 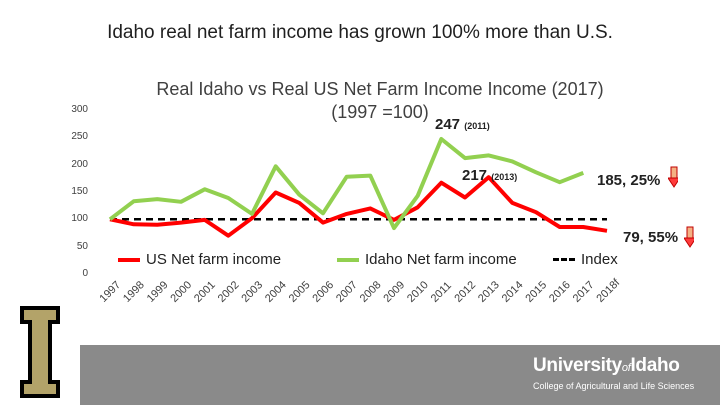 I want to click on x-tick-label: 2001, so click(x=205, y=292).